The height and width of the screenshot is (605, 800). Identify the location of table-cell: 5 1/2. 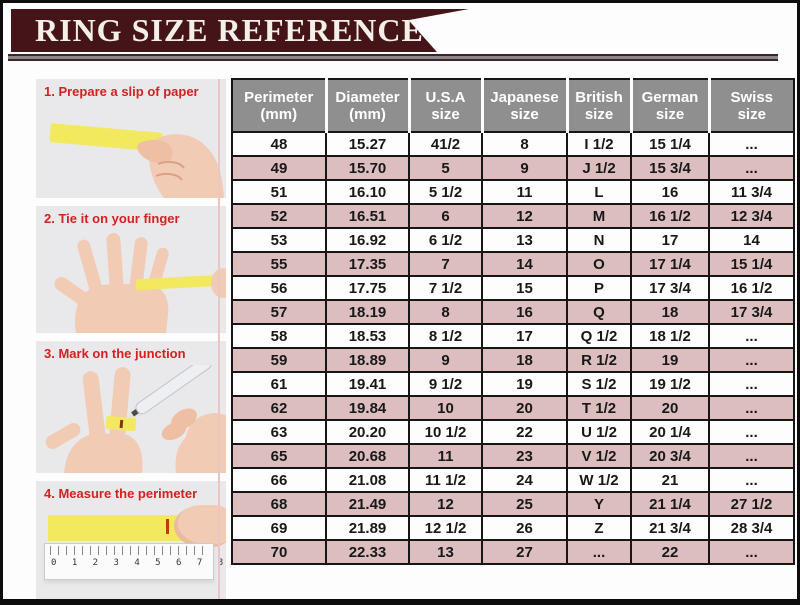
(445, 192).